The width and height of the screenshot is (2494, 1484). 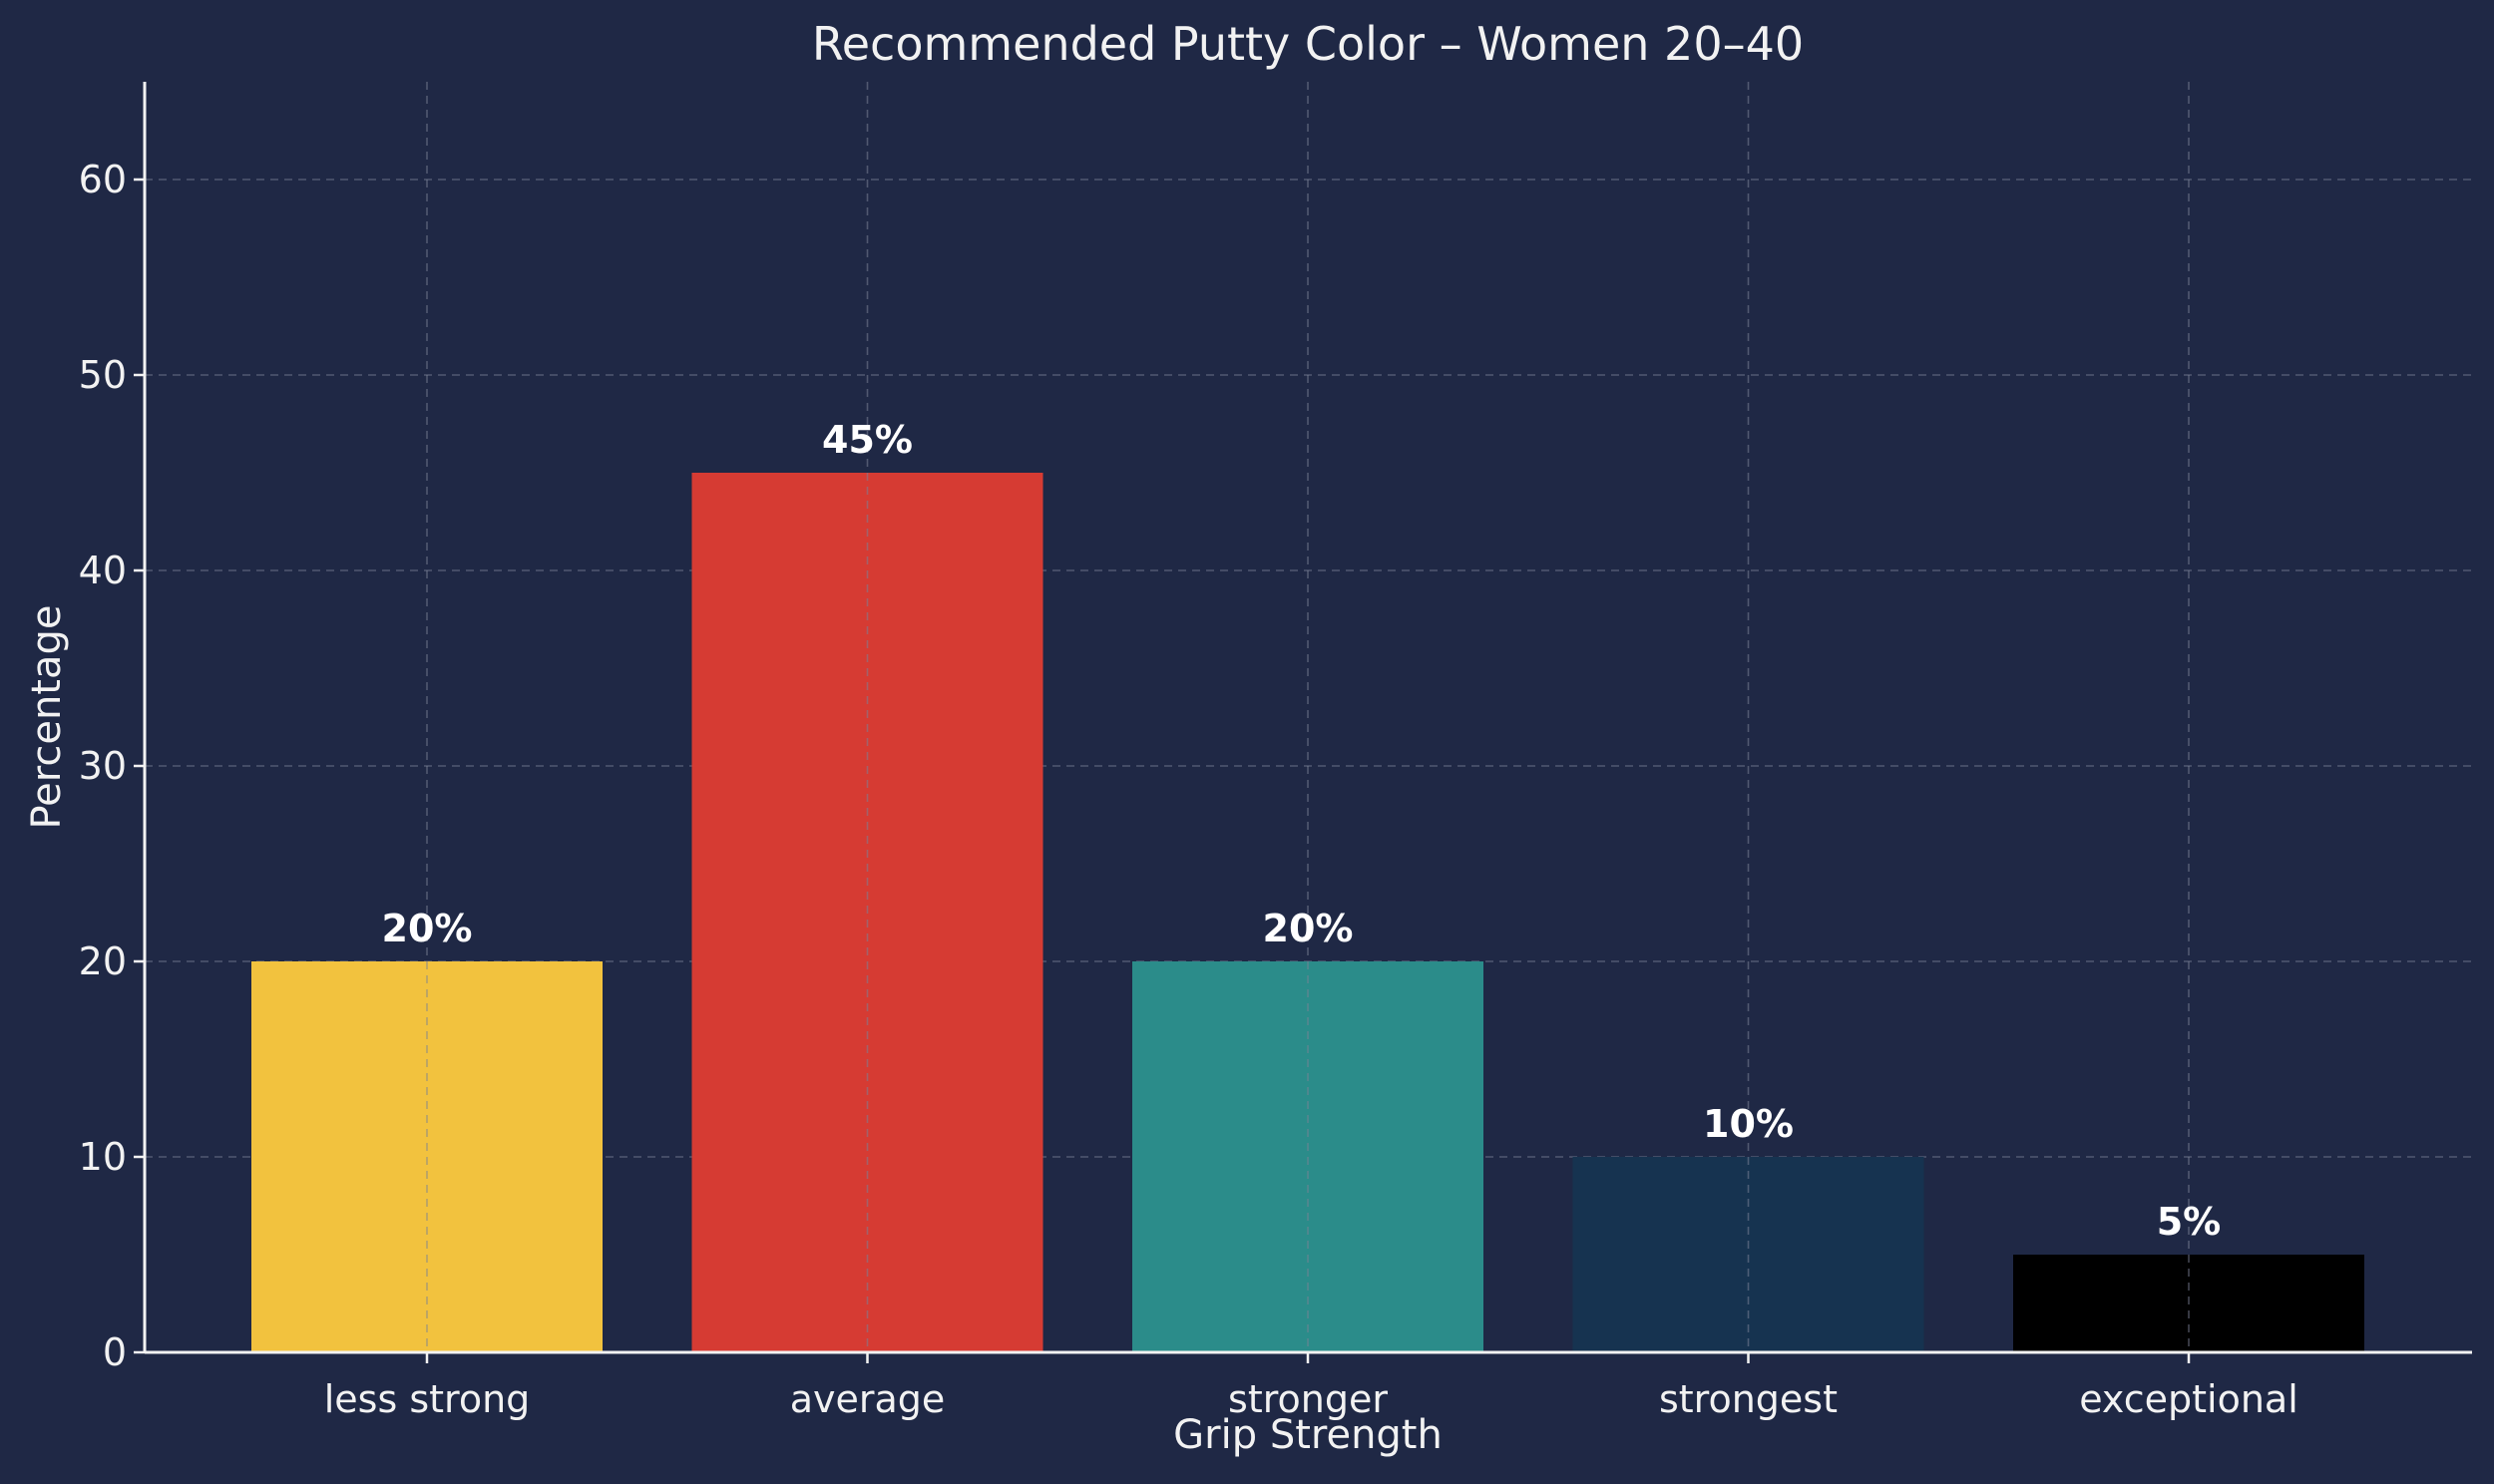 What do you see at coordinates (427, 1399) in the screenshot?
I see `x-tick-label: less strong` at bounding box center [427, 1399].